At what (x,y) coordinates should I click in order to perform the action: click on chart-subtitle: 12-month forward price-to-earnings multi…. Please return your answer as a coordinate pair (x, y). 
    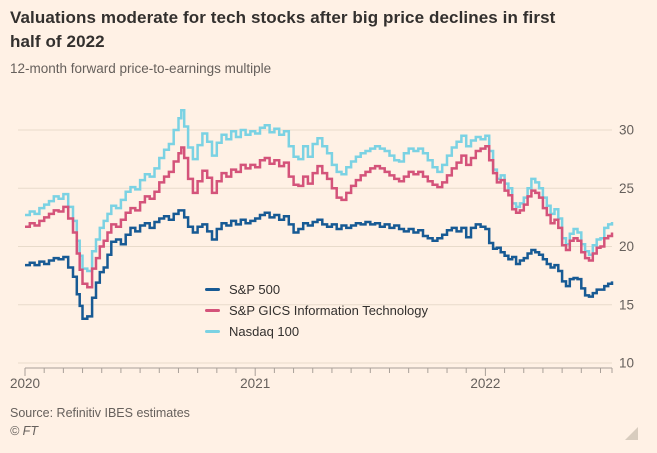
    Looking at the image, I should click on (141, 68).